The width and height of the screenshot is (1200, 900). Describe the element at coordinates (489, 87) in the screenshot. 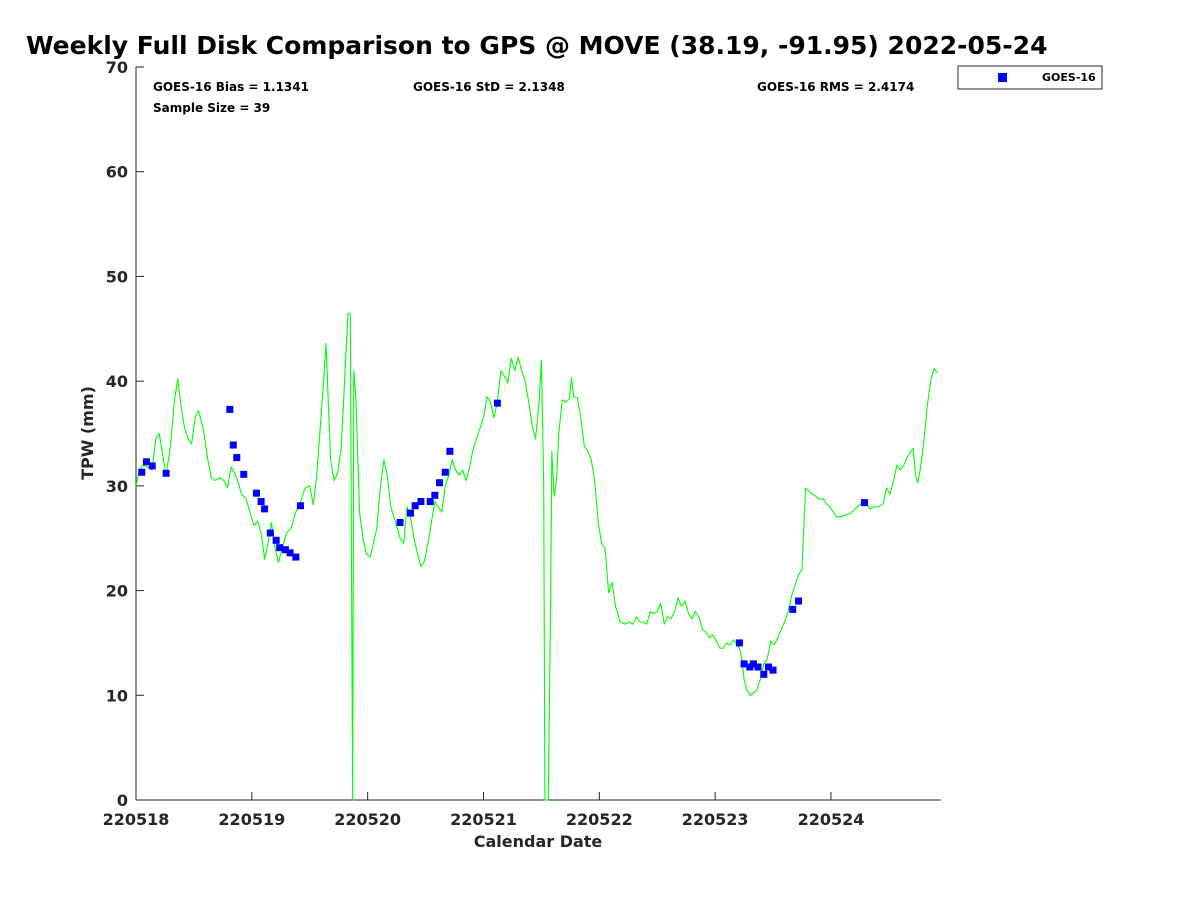

I see `std-stat: GOES-16 StD = 2.1348` at that location.